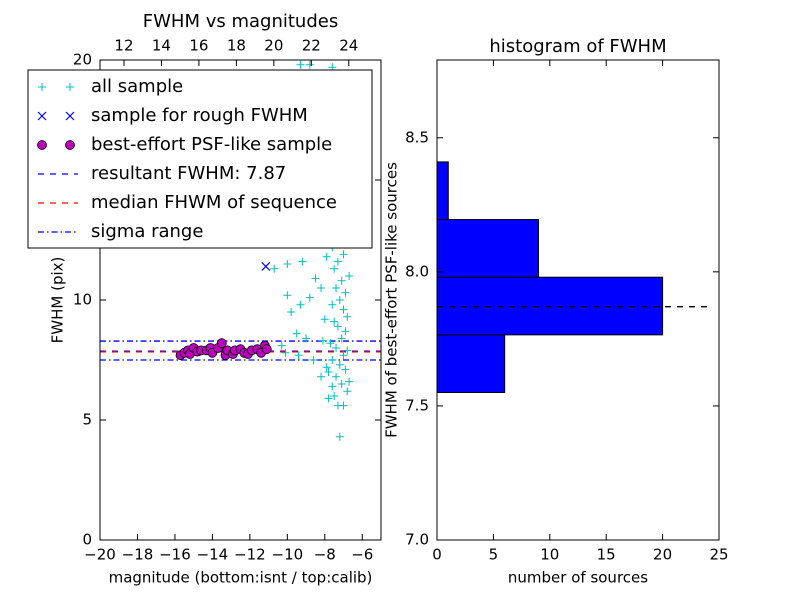 Image resolution: width=800 pixels, height=600 pixels. I want to click on y-tick-label: 7.5, so click(417, 405).